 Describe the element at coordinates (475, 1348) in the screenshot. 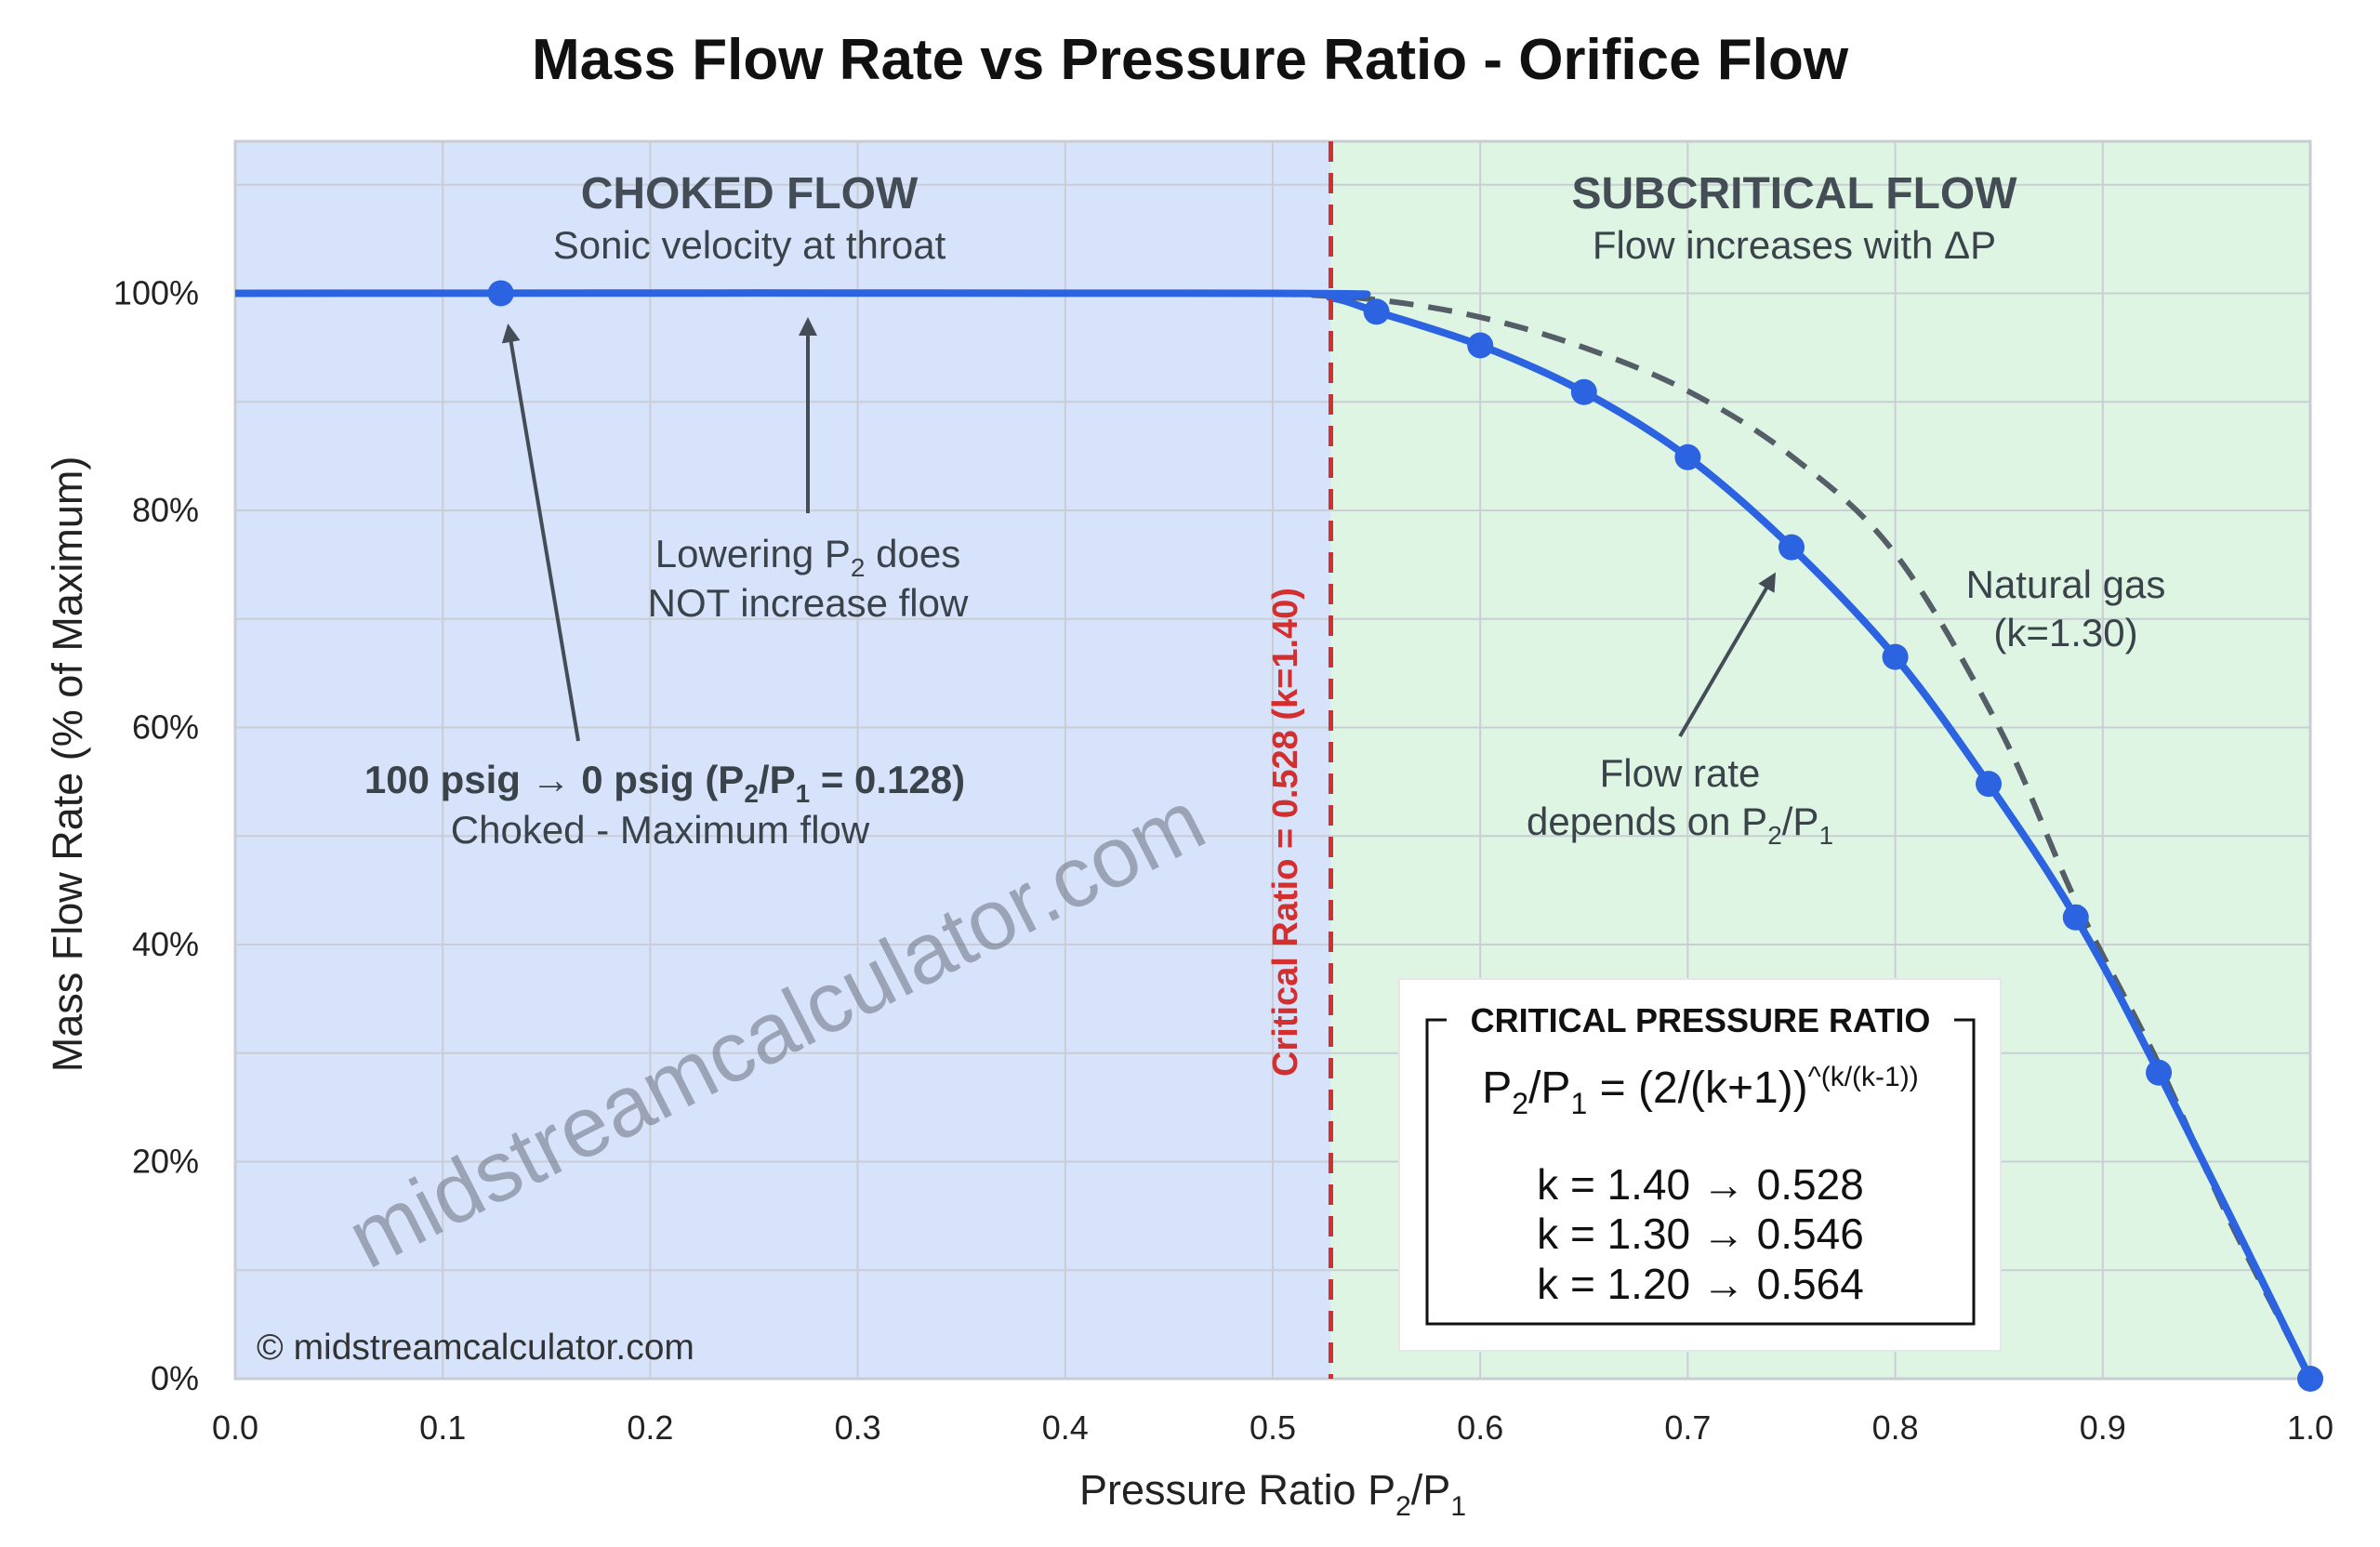

I see `copyright: © midstreamcalculator.com` at that location.